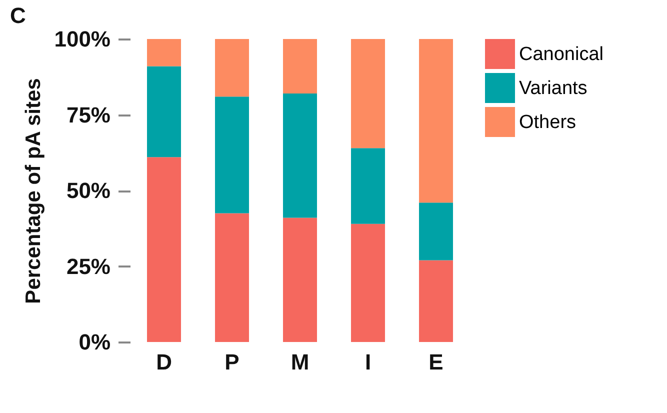  I want to click on legend-label: Variants, so click(553, 88).